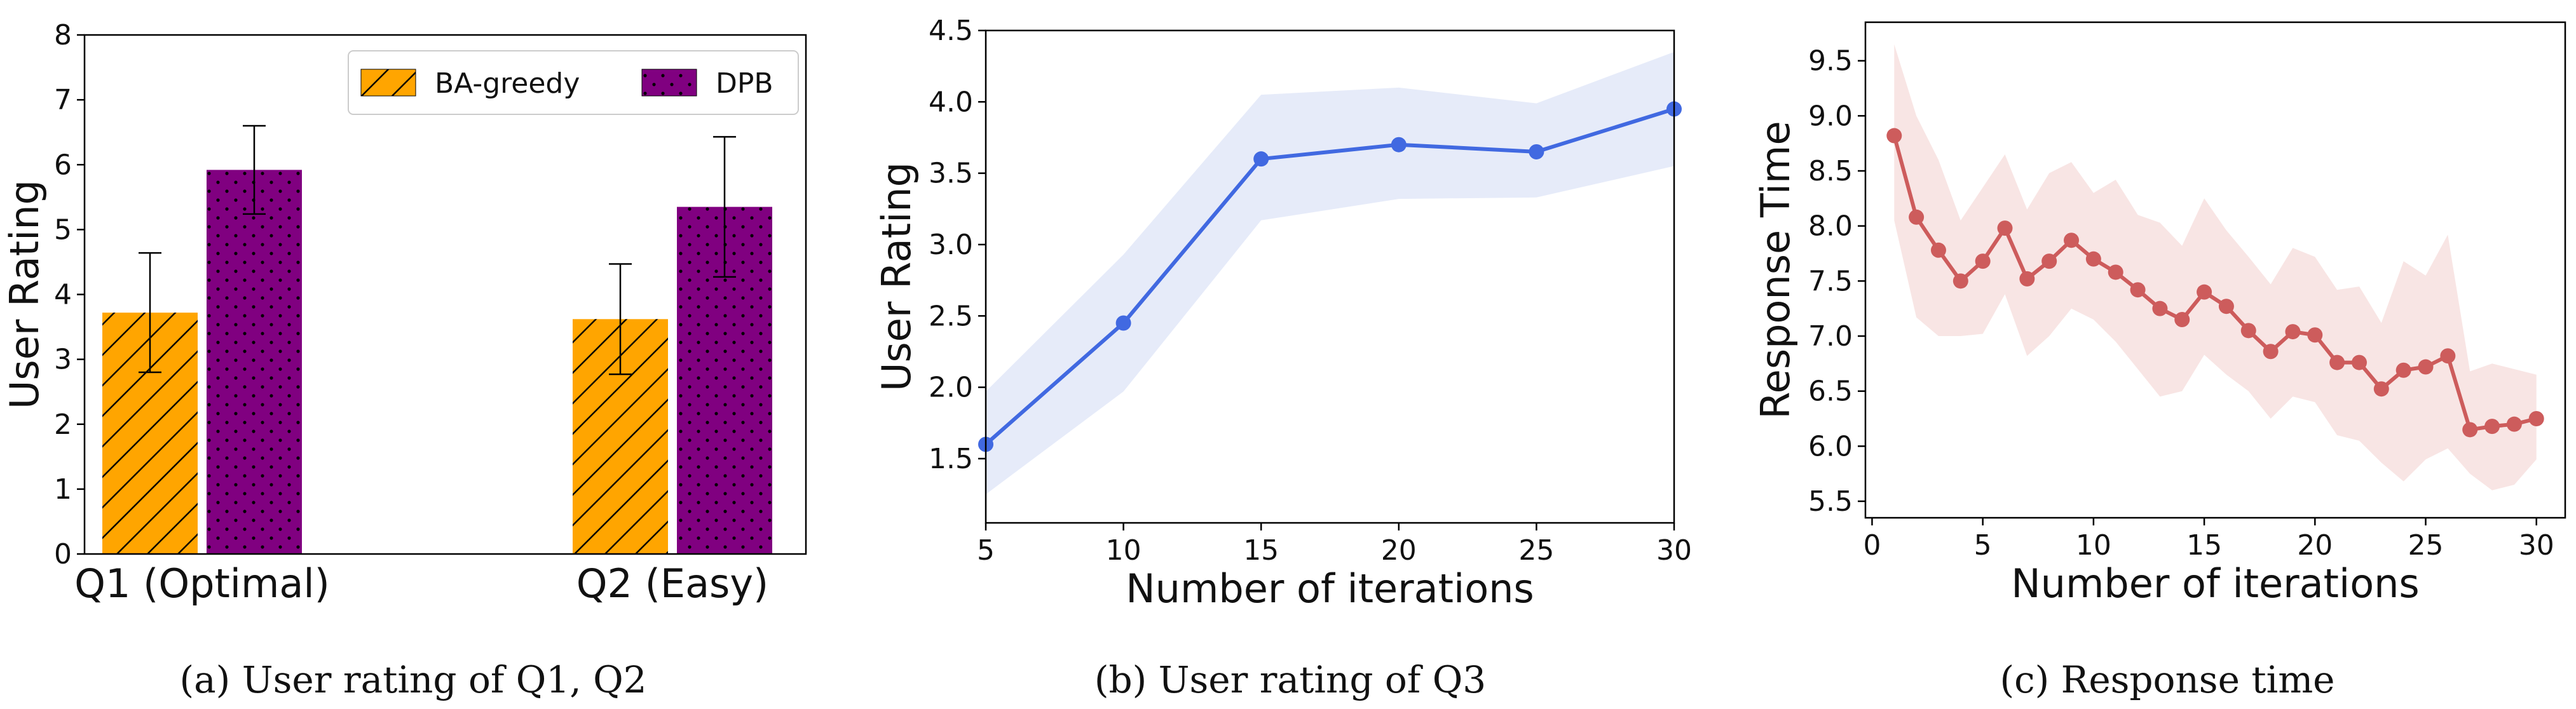  I want to click on y-tick-label-b: 2.0, so click(951, 388).